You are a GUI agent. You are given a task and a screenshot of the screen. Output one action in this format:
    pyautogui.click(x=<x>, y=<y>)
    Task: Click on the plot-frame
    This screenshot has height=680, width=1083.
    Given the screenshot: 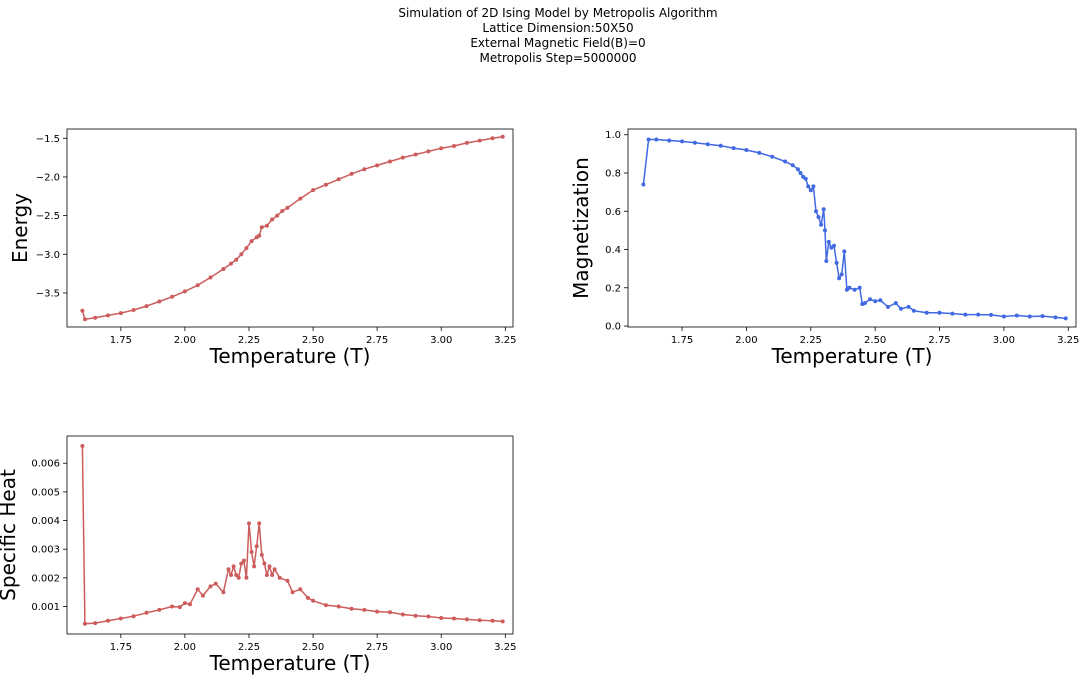 What is the action you would take?
    pyautogui.click(x=290, y=228)
    